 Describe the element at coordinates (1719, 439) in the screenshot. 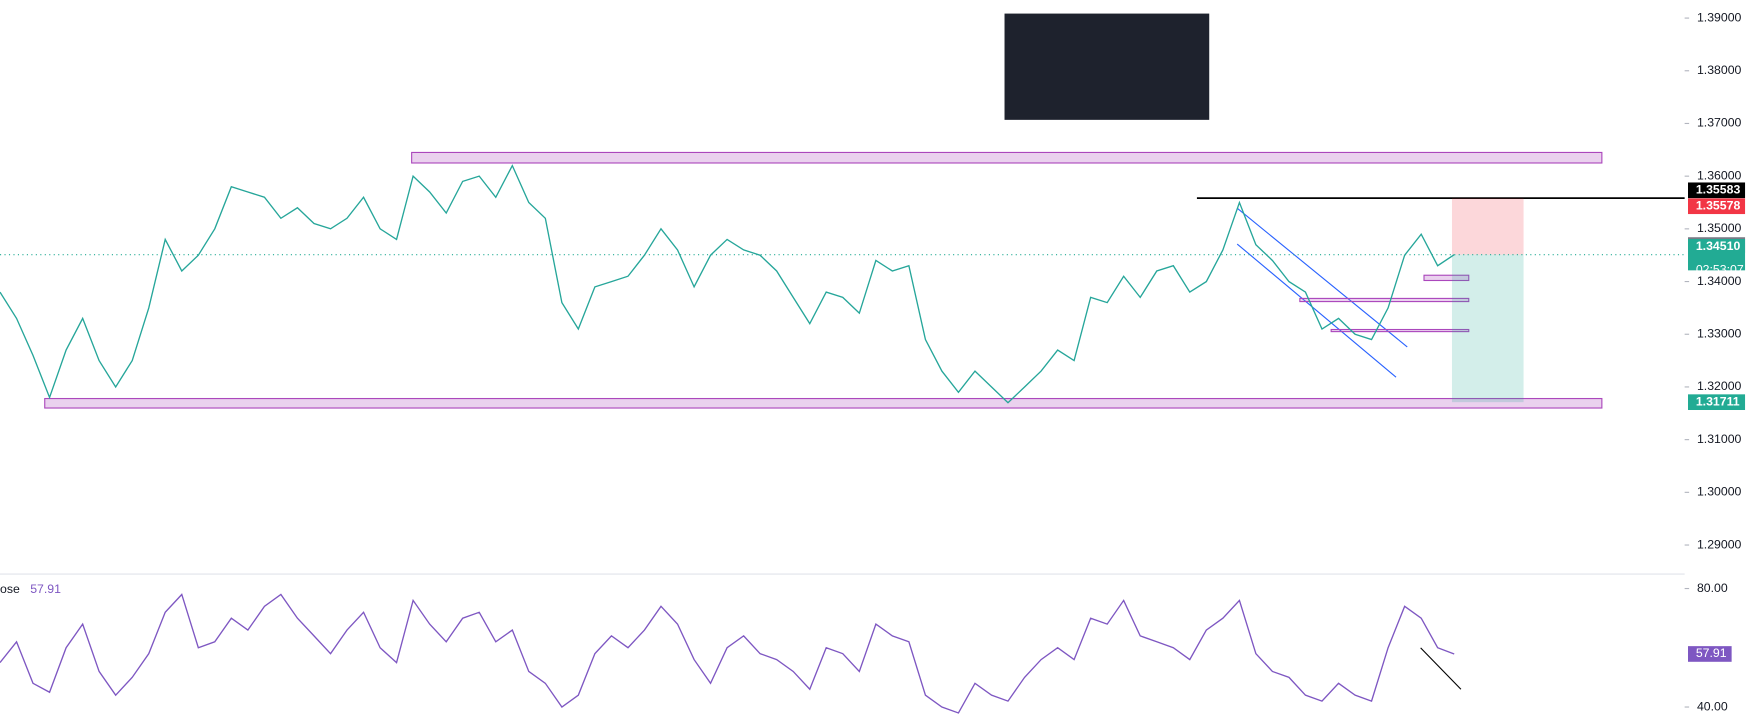

I see `y-tick-label: 1.31000` at that location.